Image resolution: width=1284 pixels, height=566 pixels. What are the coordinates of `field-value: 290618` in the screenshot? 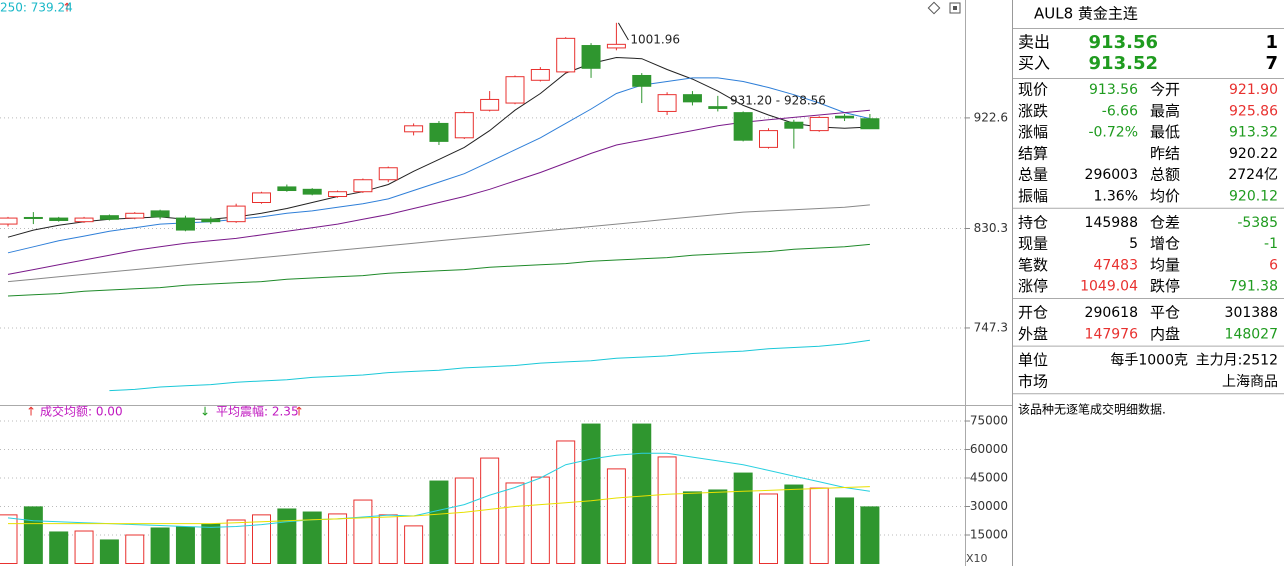 It's located at (1111, 313).